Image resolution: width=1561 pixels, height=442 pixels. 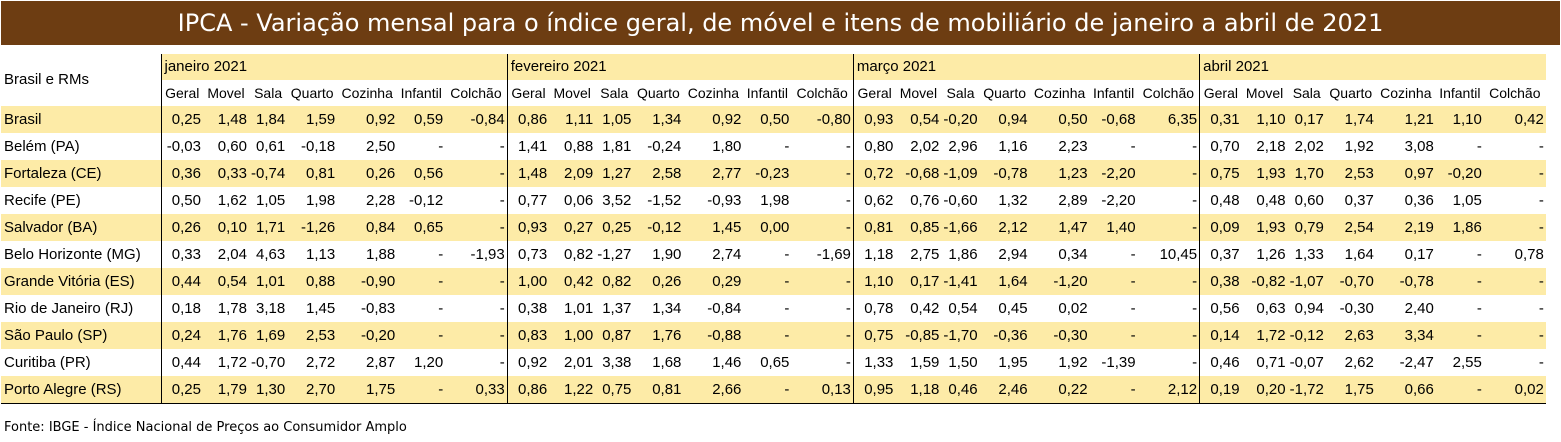 What do you see at coordinates (1013, 308) in the screenshot?
I see `value-cell: 0,45` at bounding box center [1013, 308].